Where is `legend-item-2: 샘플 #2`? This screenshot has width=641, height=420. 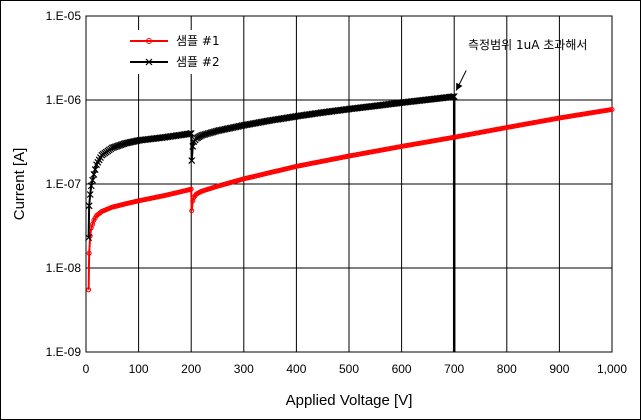 legend-item-2: 샘플 #2 is located at coordinates (175, 62).